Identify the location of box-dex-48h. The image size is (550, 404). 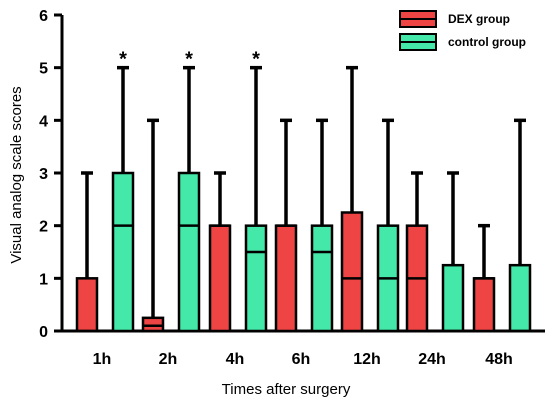
(484, 278).